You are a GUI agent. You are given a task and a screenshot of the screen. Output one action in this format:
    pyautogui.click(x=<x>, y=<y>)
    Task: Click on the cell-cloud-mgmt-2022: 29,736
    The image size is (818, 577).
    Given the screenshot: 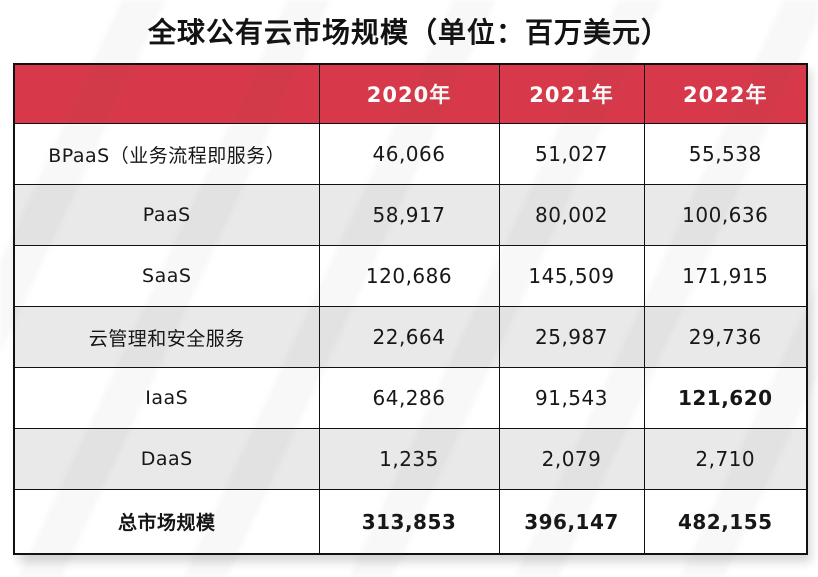 What is the action you would take?
    pyautogui.click(x=725, y=337)
    